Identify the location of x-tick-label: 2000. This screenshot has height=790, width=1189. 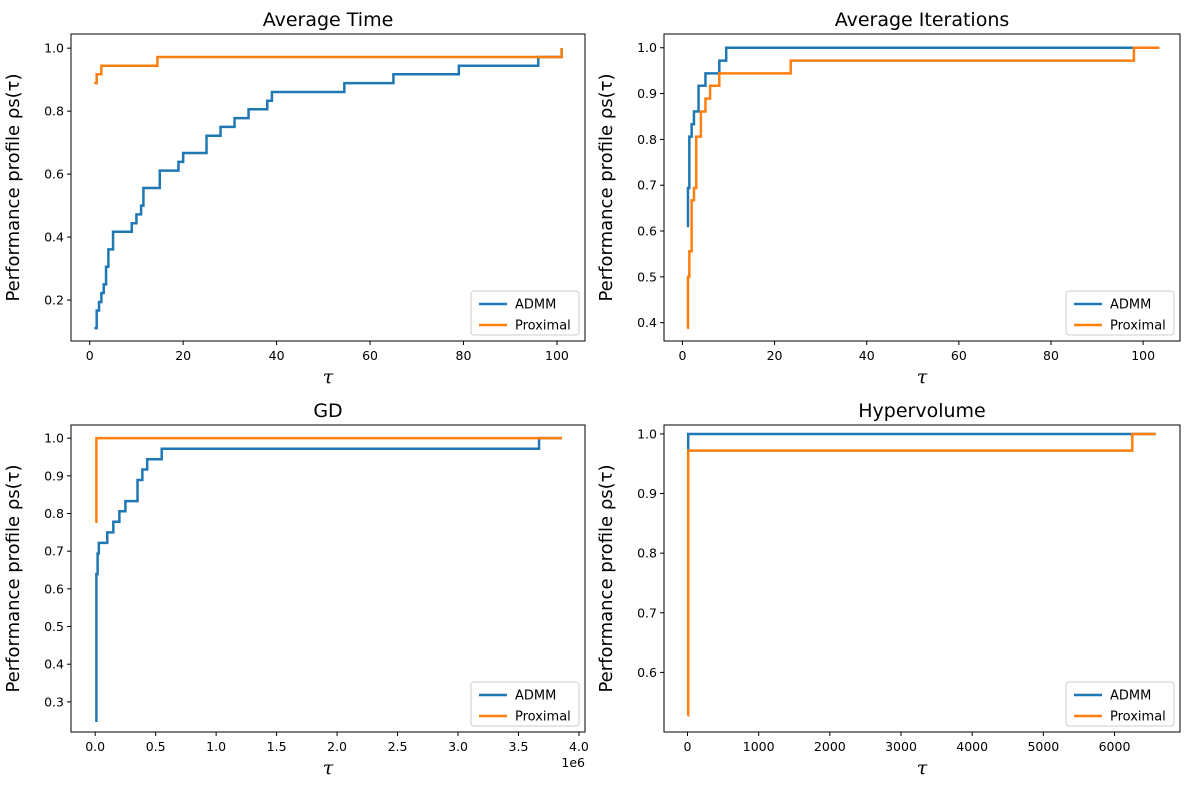
(830, 746).